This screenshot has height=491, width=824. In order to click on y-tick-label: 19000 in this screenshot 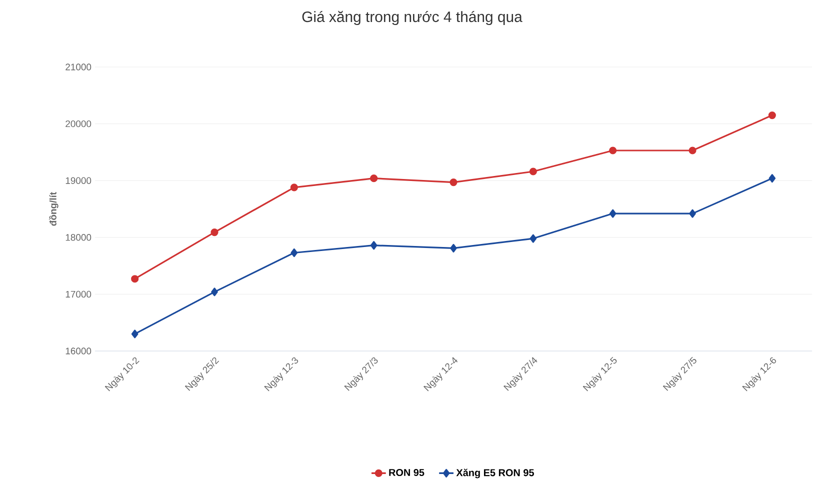, I will do `click(79, 180)`.